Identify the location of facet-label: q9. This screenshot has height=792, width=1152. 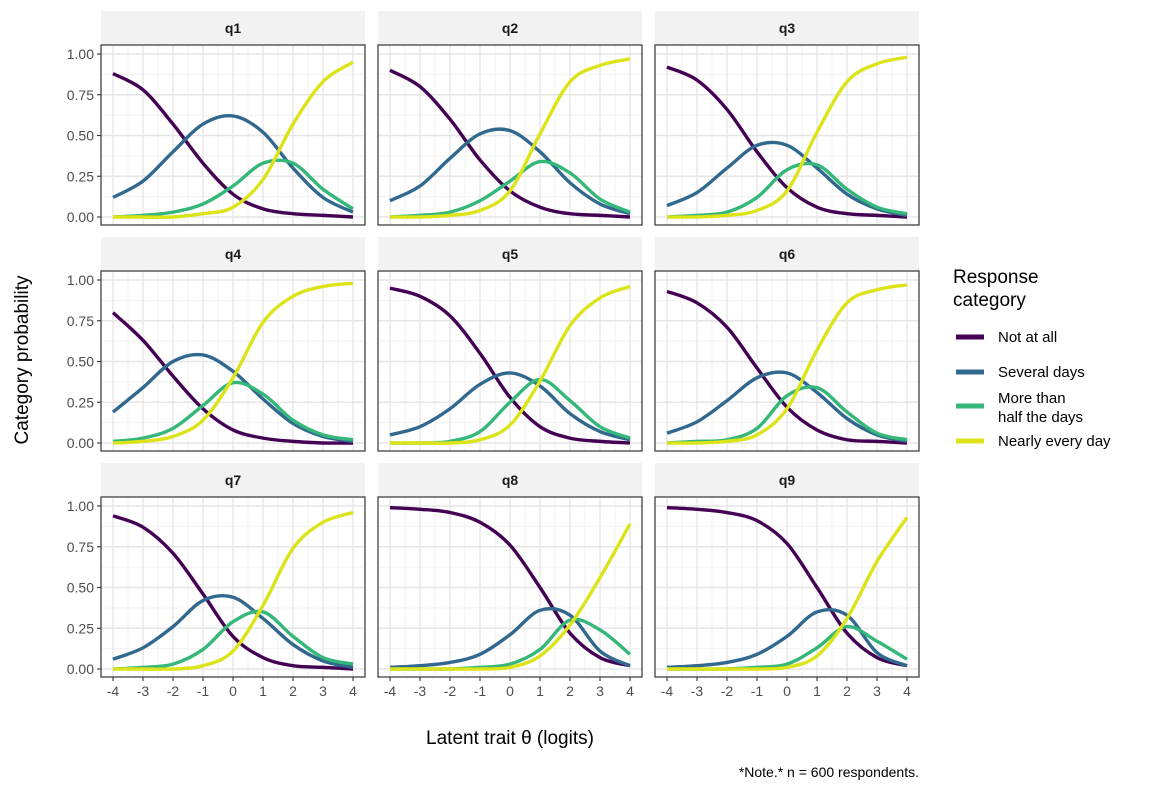
(787, 480).